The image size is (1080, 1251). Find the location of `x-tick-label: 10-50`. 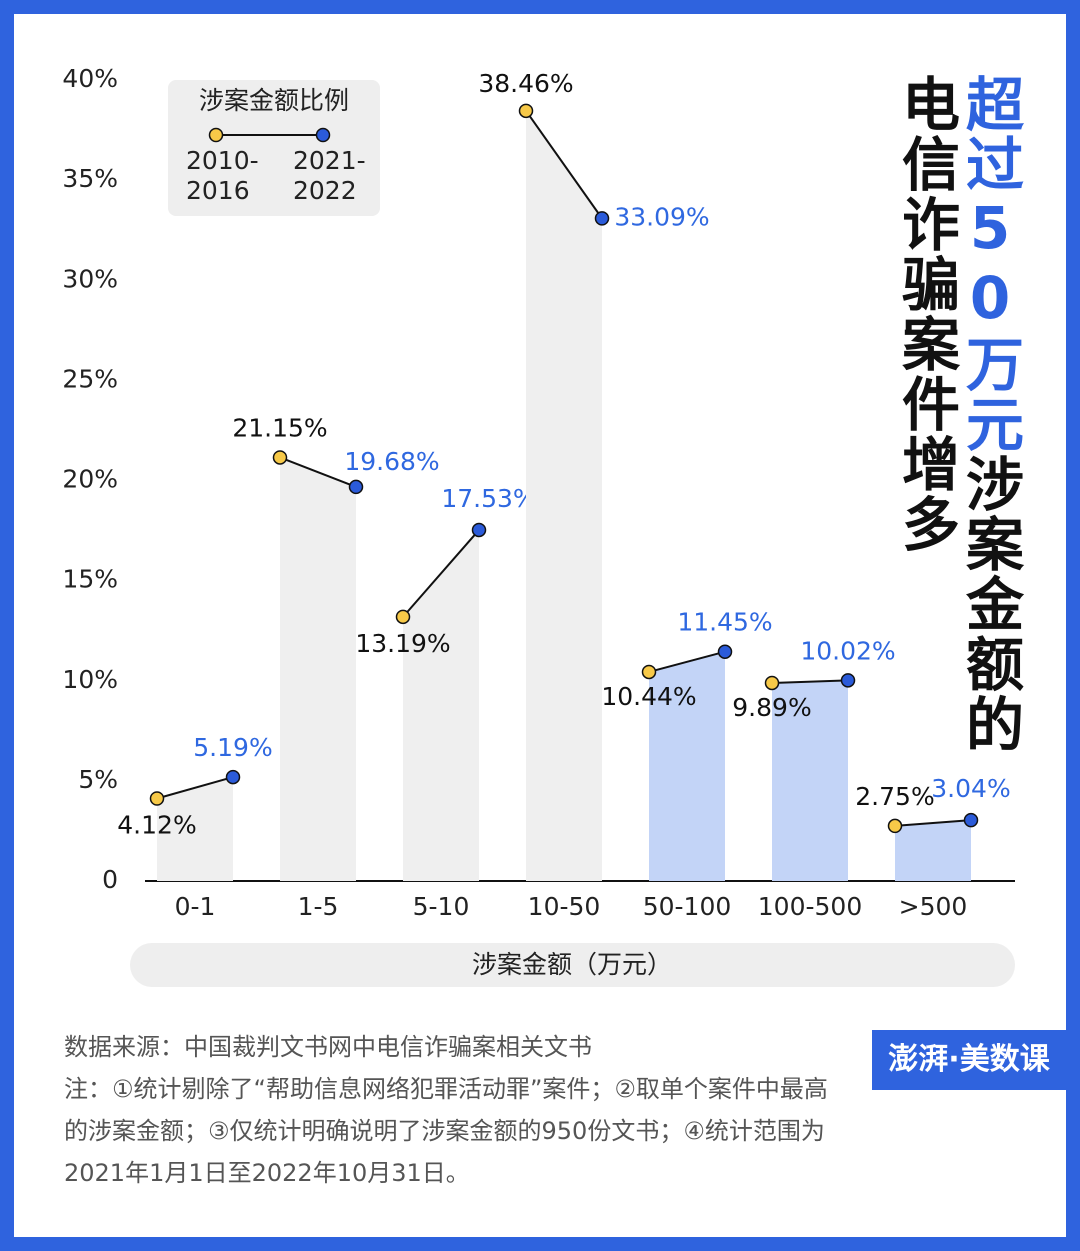

x-tick-label: 10-50 is located at coordinates (564, 906).